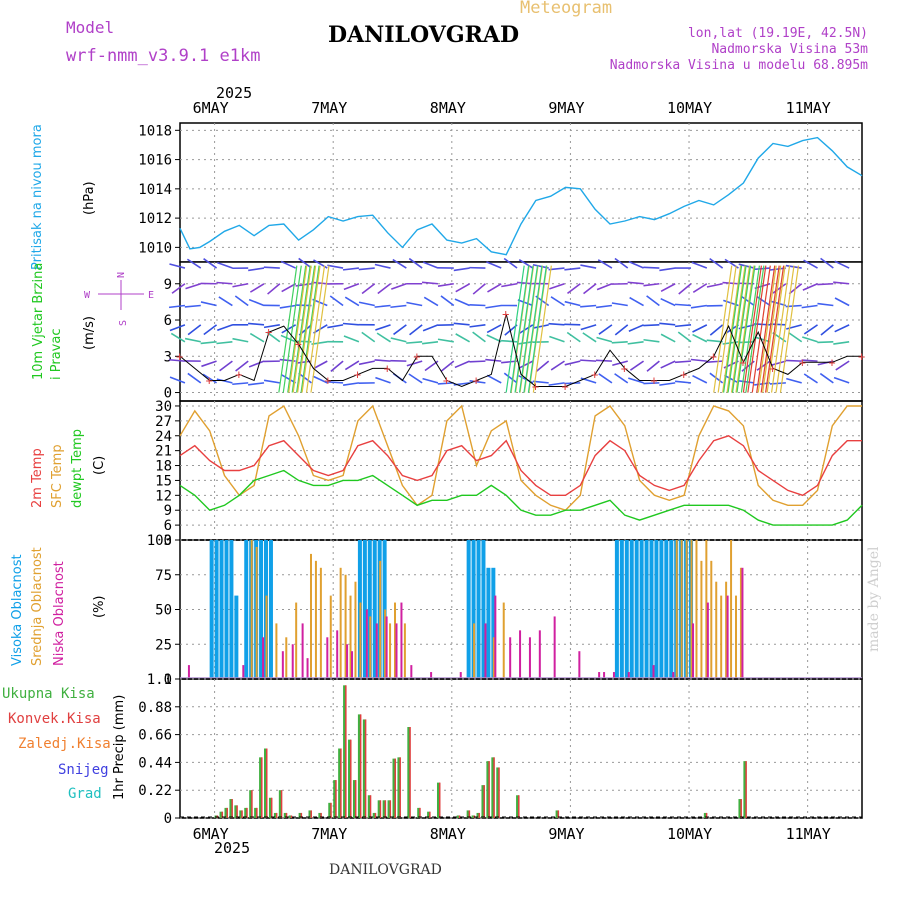 The height and width of the screenshot is (900, 900). I want to click on temperature-ytick-label-4: 15, so click(163, 481).